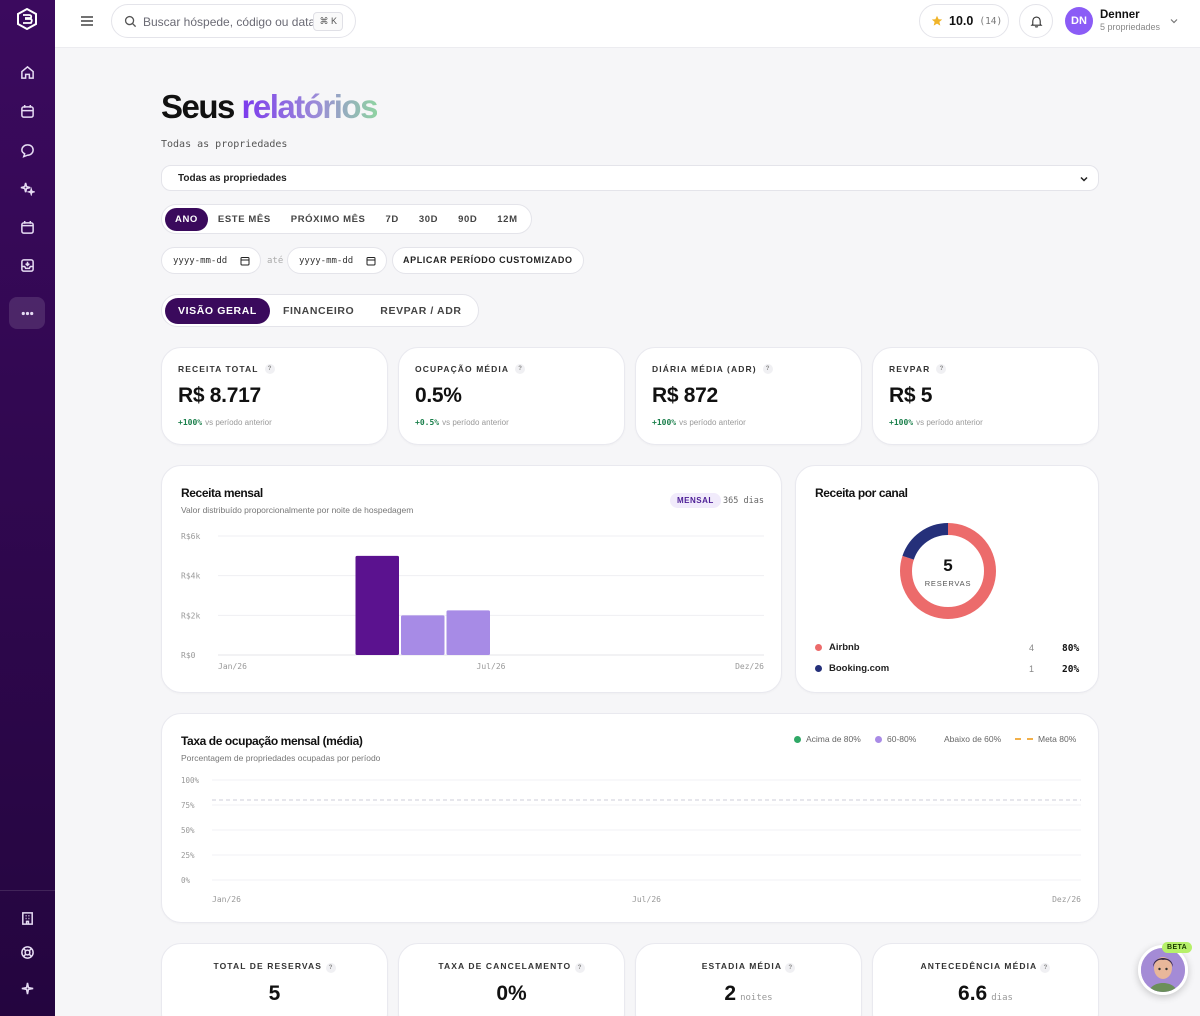  Describe the element at coordinates (27, 150) in the screenshot. I see `chat-icon` at that location.